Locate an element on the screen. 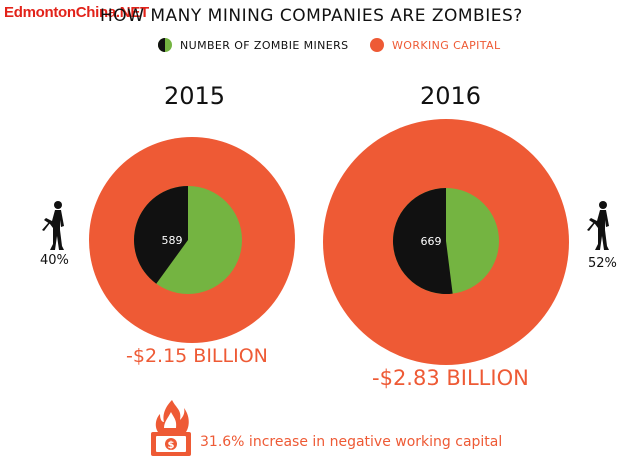 This screenshot has height=468, width=640. zombie-icon-2016 is located at coordinates (598, 225).